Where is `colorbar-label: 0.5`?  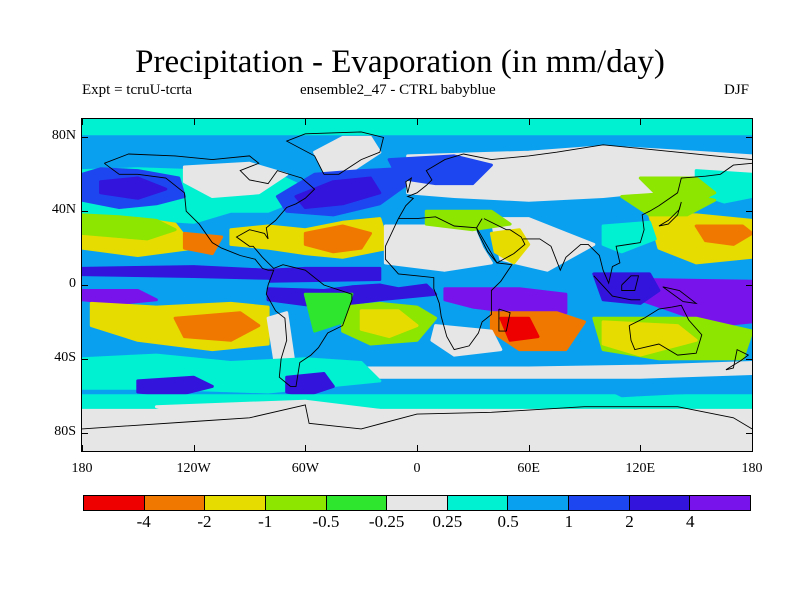
colorbar-label: 0.5 is located at coordinates (508, 521).